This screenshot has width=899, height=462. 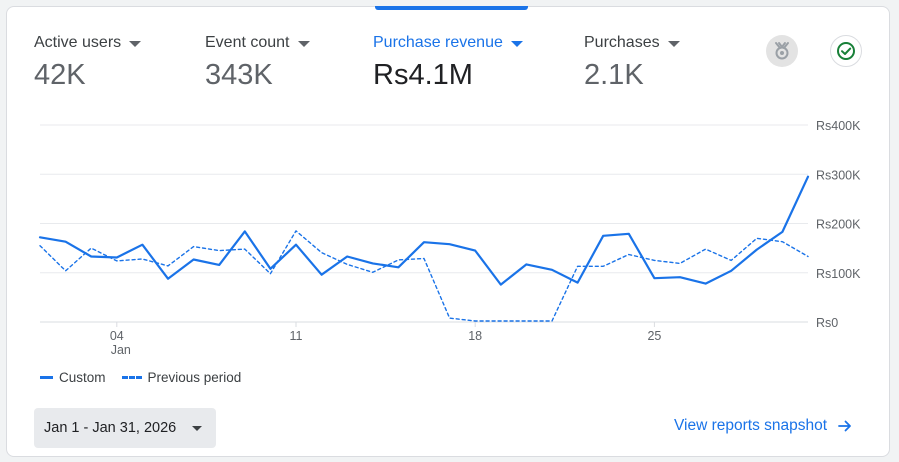 I want to click on solid-line-swatch, so click(x=46, y=377).